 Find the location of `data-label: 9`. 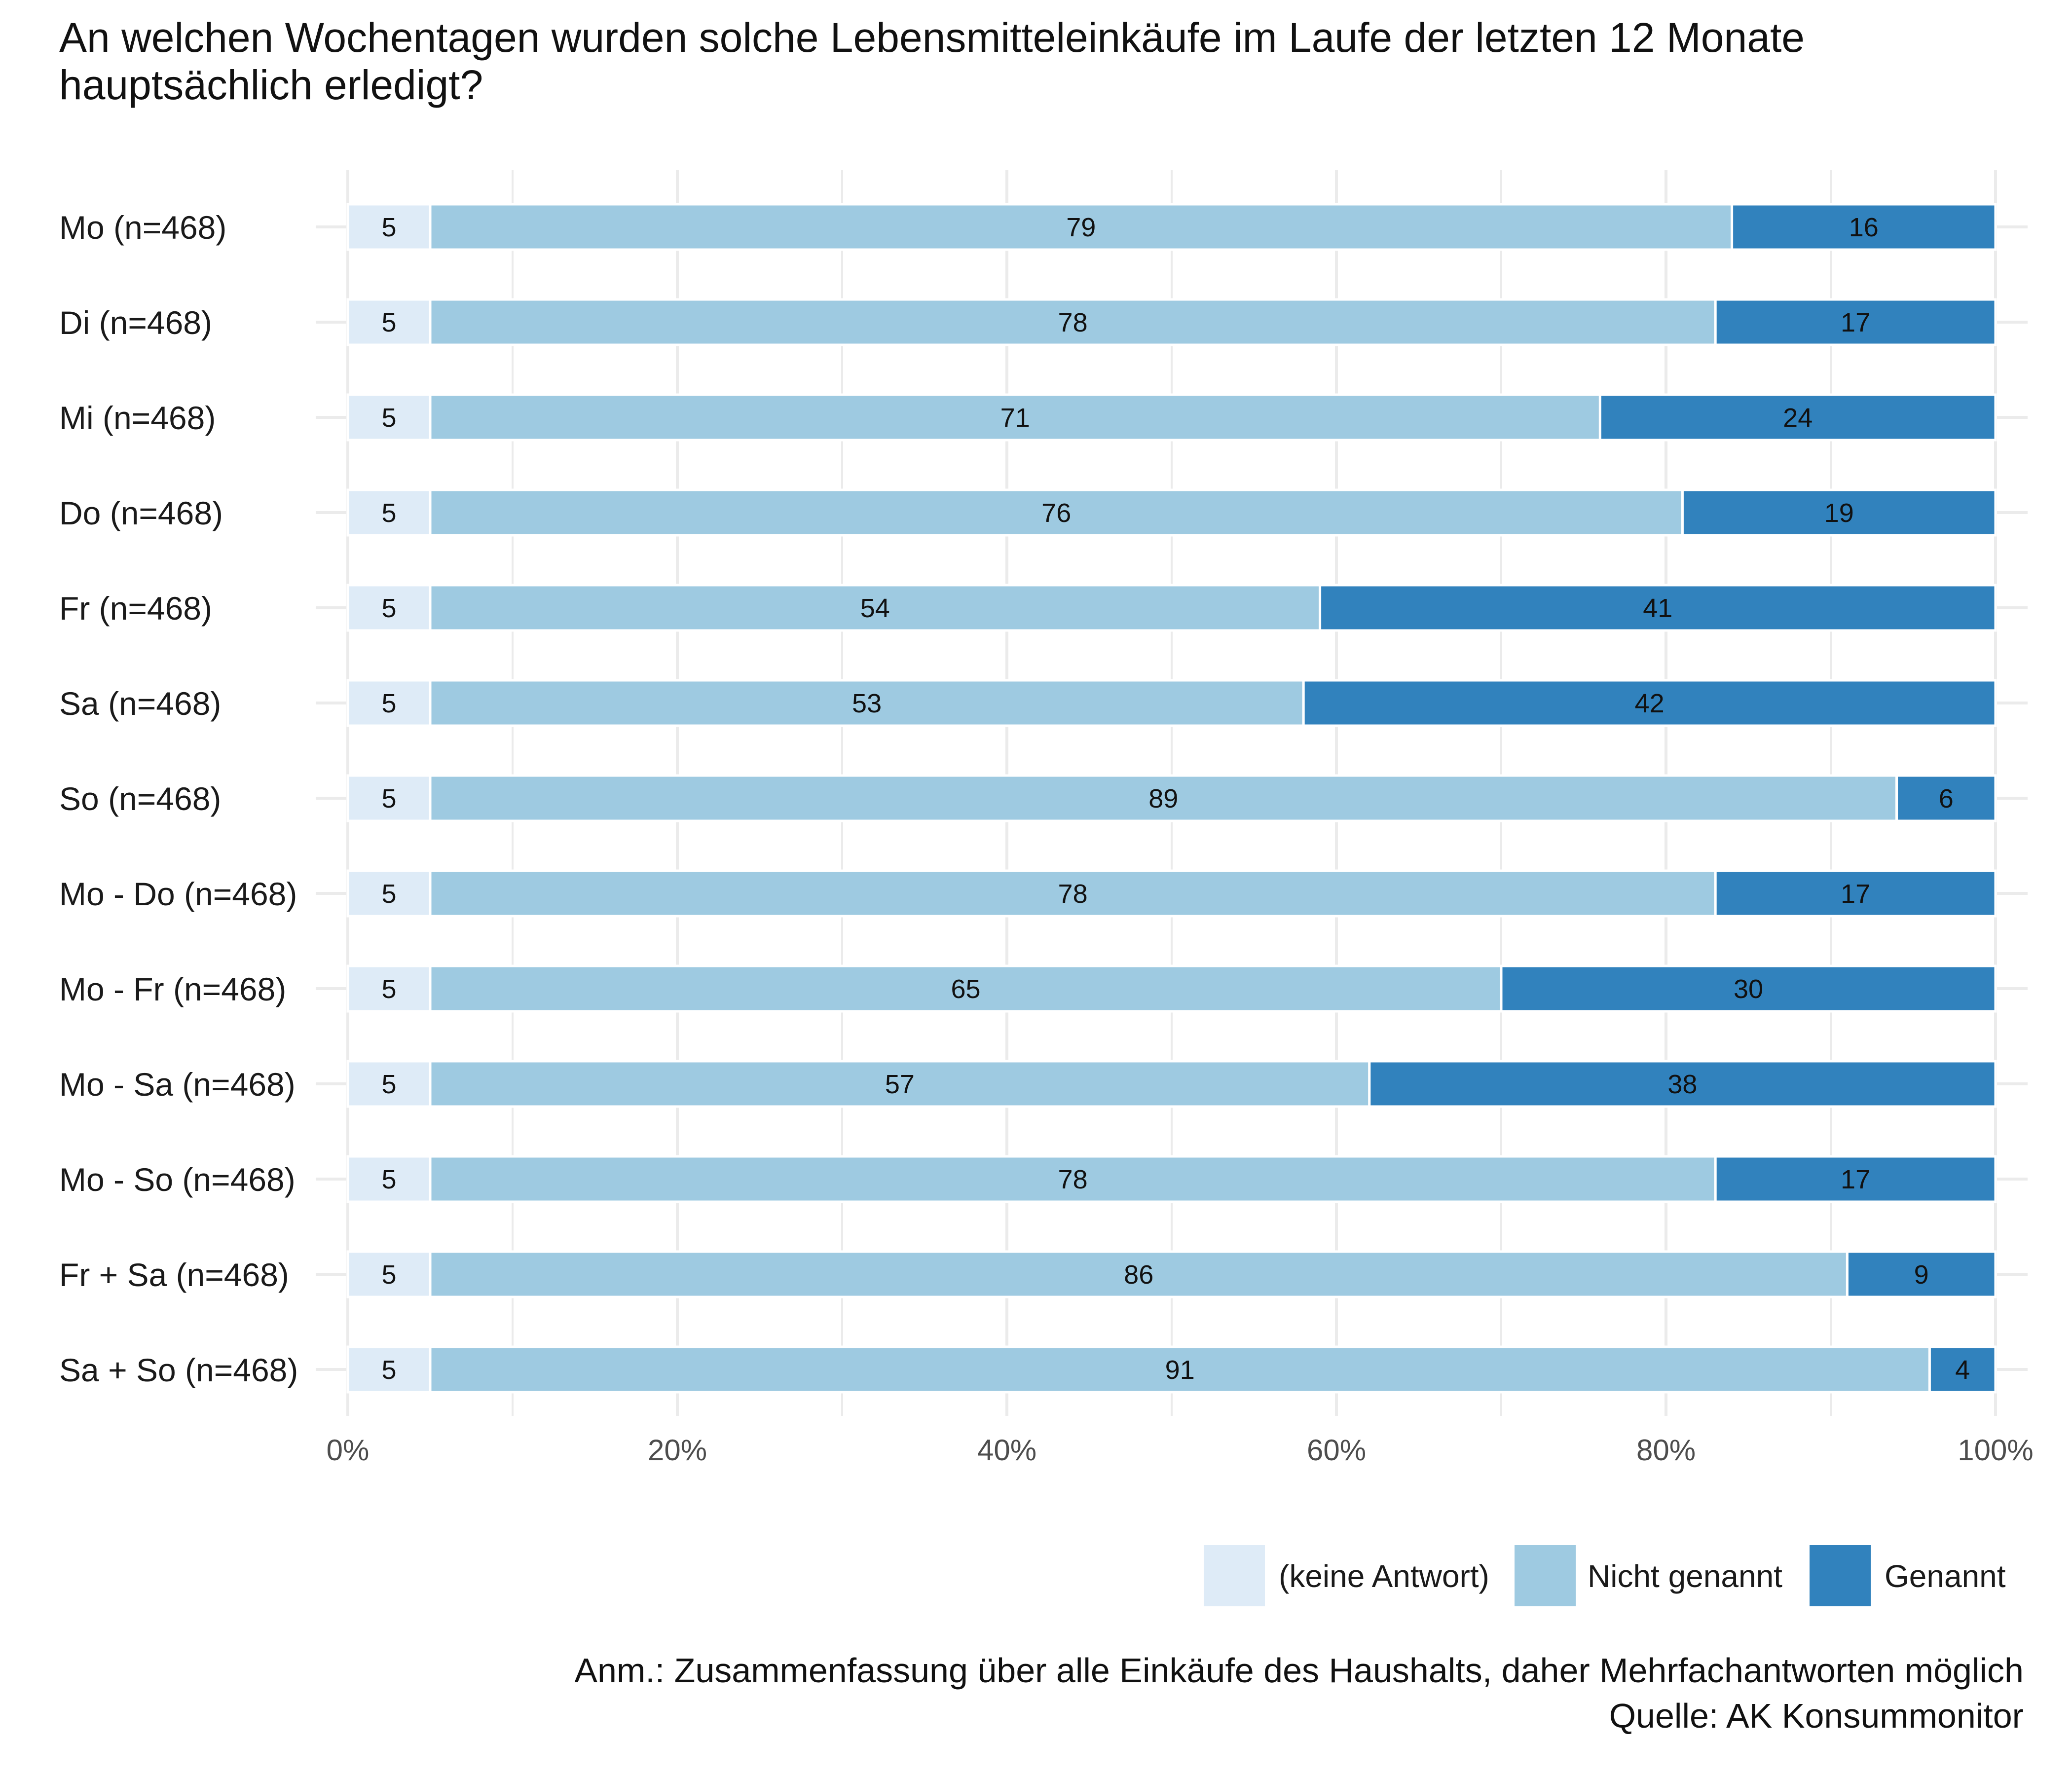

data-label: 9 is located at coordinates (1922, 1275).